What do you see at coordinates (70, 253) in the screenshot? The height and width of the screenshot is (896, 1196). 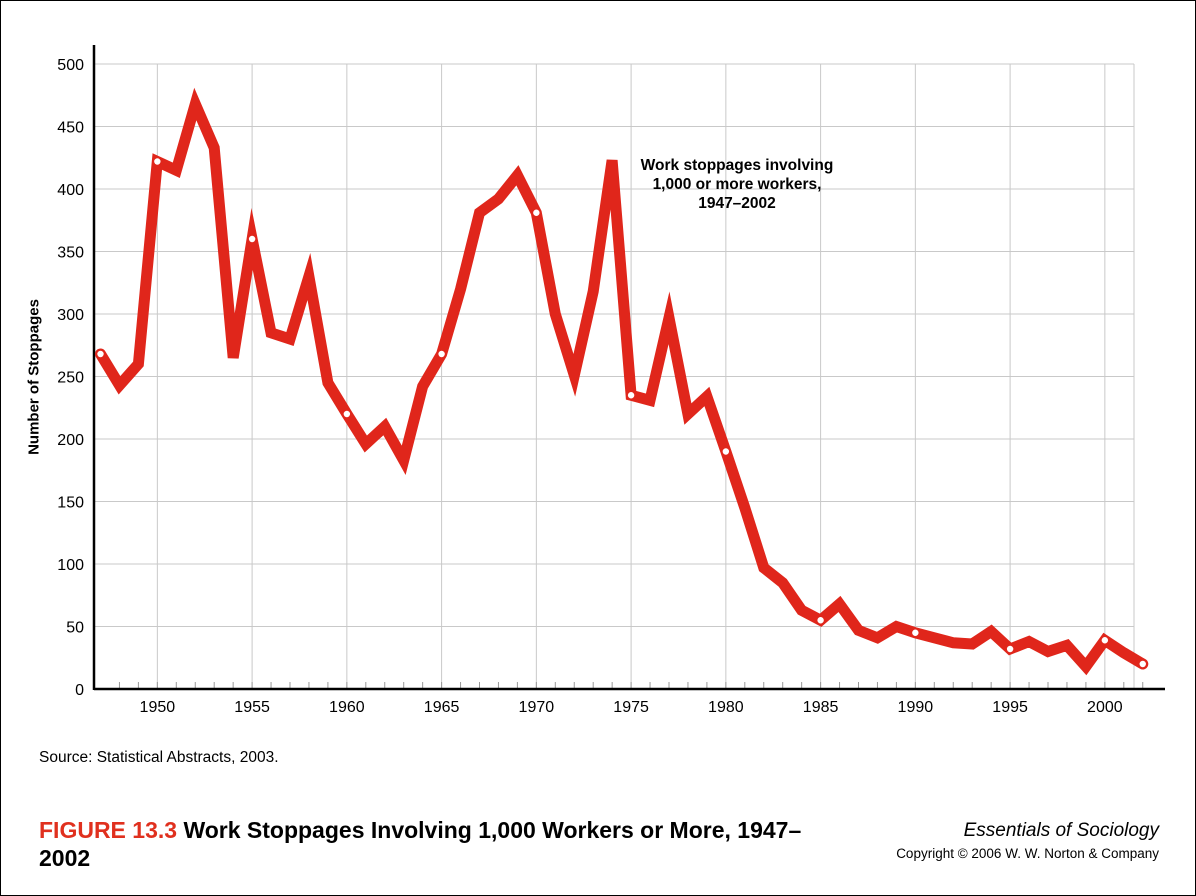 I see `y-tick-label: 350` at bounding box center [70, 253].